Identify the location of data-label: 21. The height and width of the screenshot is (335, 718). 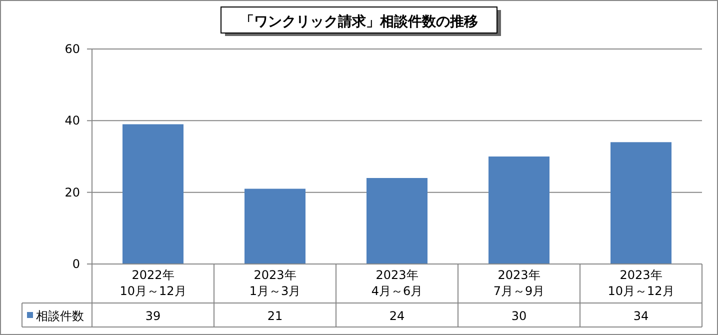
(275, 316).